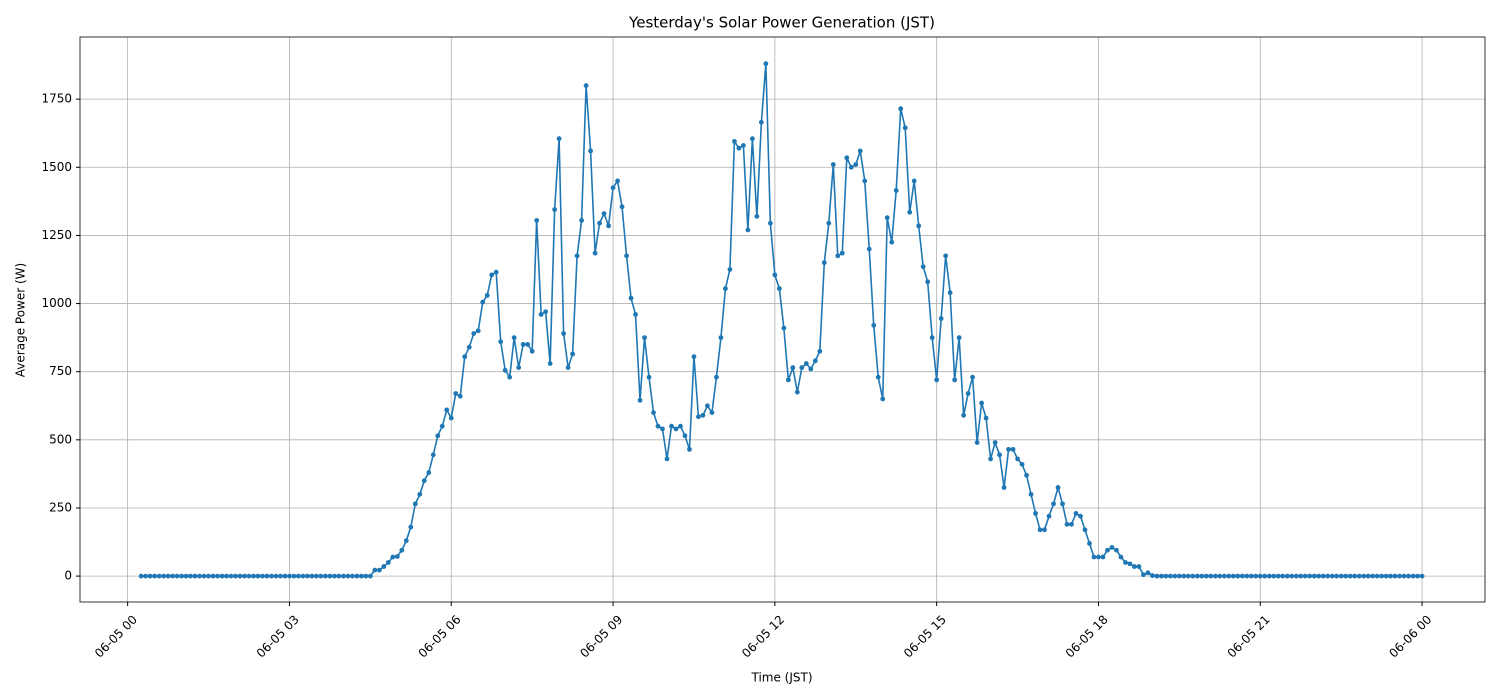  Describe the element at coordinates (925, 636) in the screenshot. I see `x-tick-label: 06-05 15` at that location.